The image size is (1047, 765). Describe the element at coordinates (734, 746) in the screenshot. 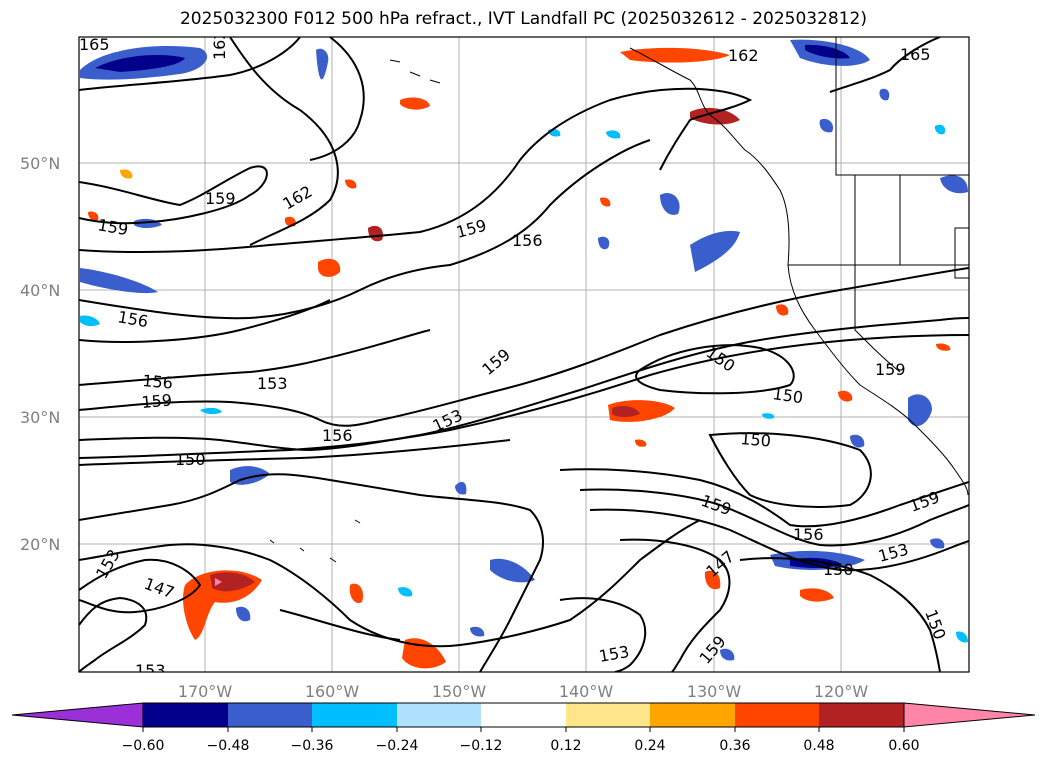

I see `colorbar-tick-label: 0.36` at that location.